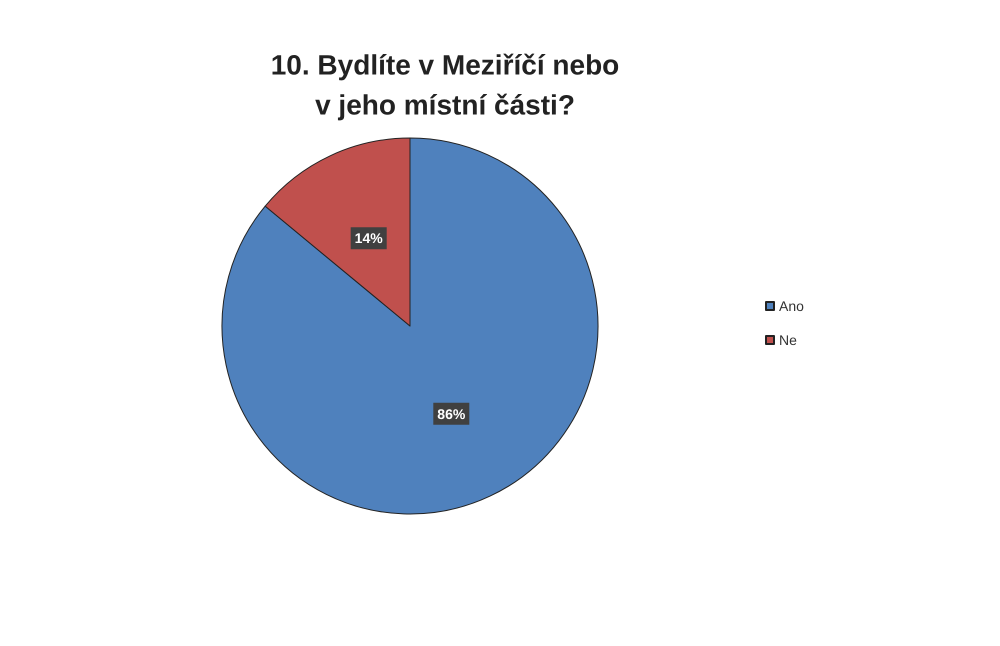  I want to click on legend-label: Ne, so click(788, 340).